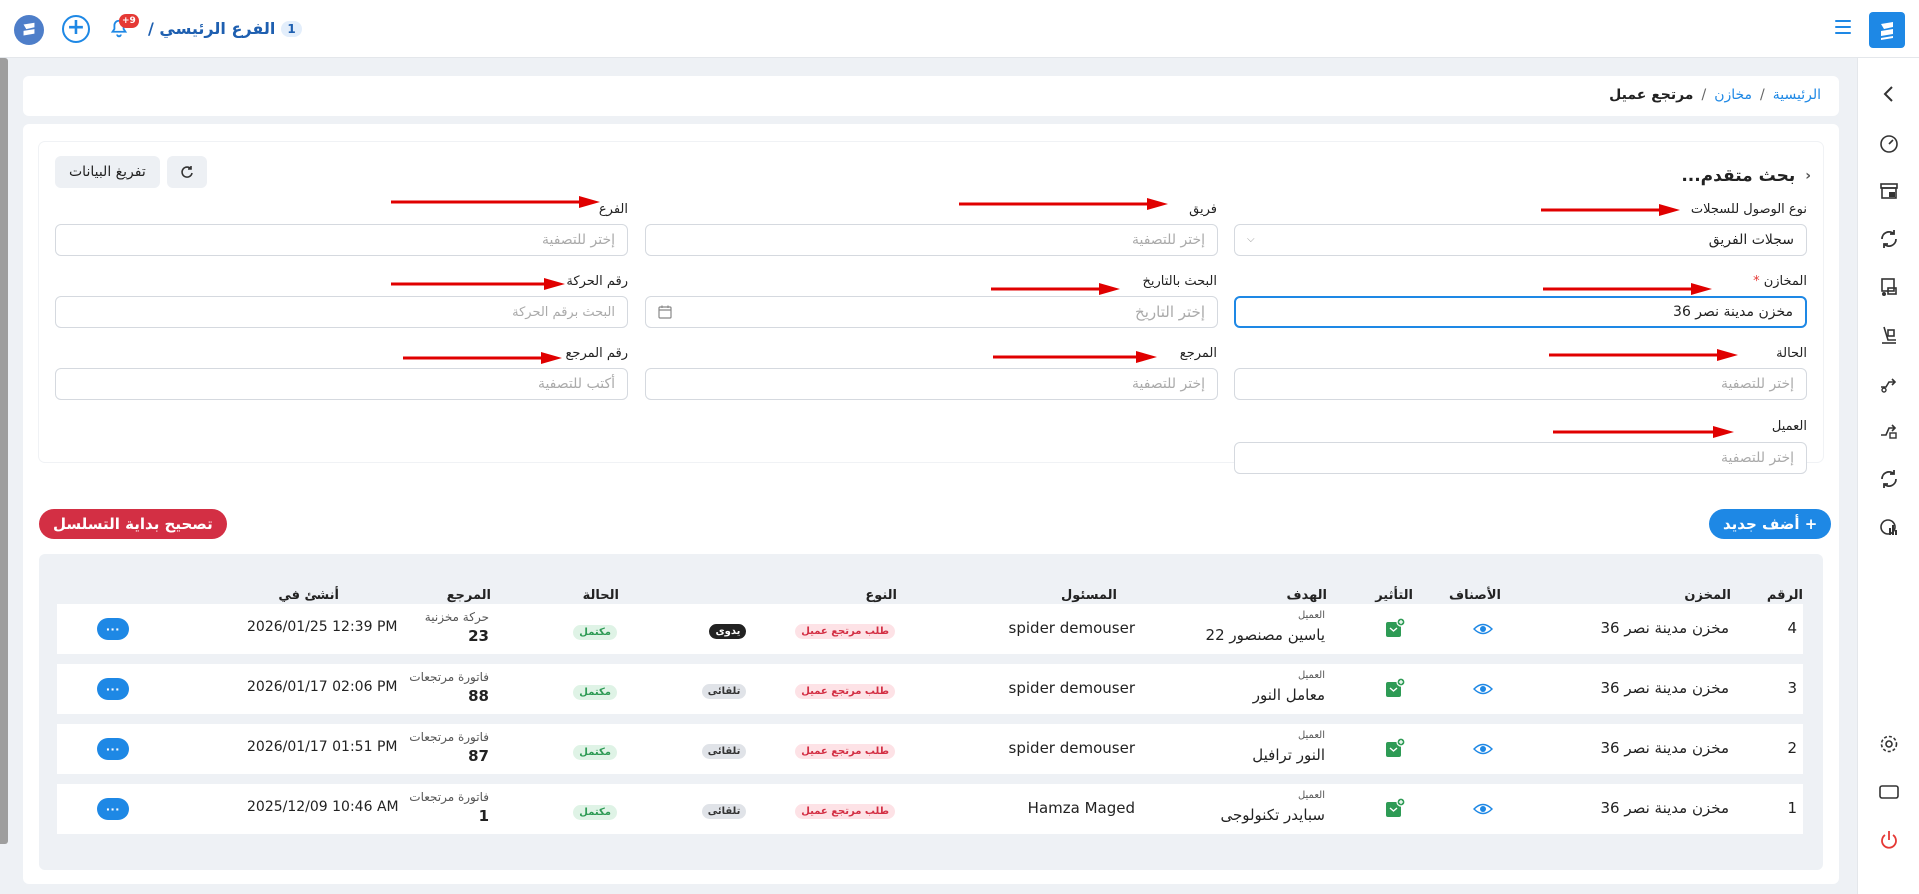 The image size is (1919, 894). Describe the element at coordinates (1520, 240) in the screenshot. I see `access-type-select: سجلات الفريق ⌵` at that location.